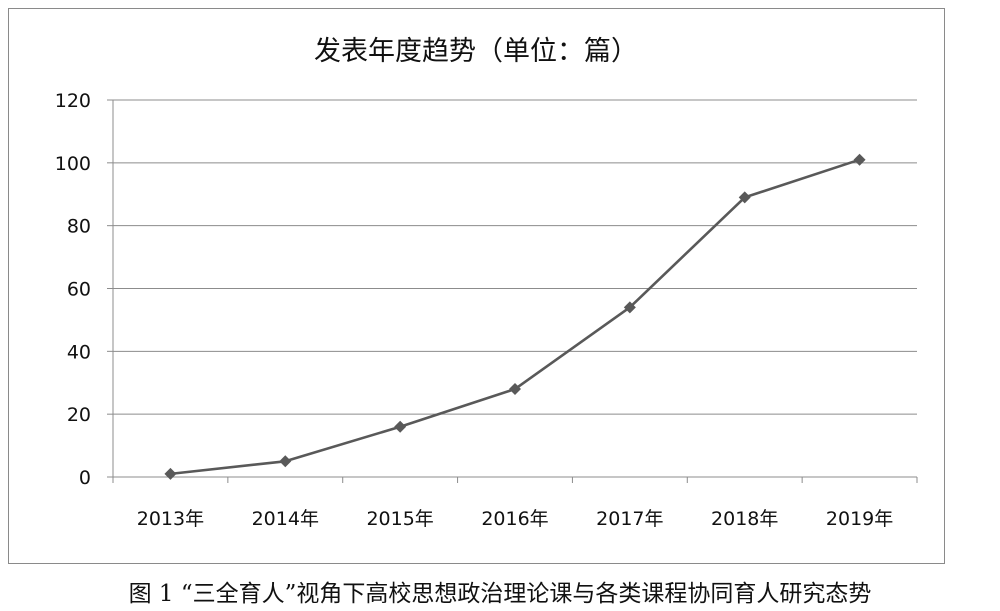 This screenshot has height=611, width=1000. Describe the element at coordinates (744, 519) in the screenshot. I see `x-tick-label: 2018年` at that location.